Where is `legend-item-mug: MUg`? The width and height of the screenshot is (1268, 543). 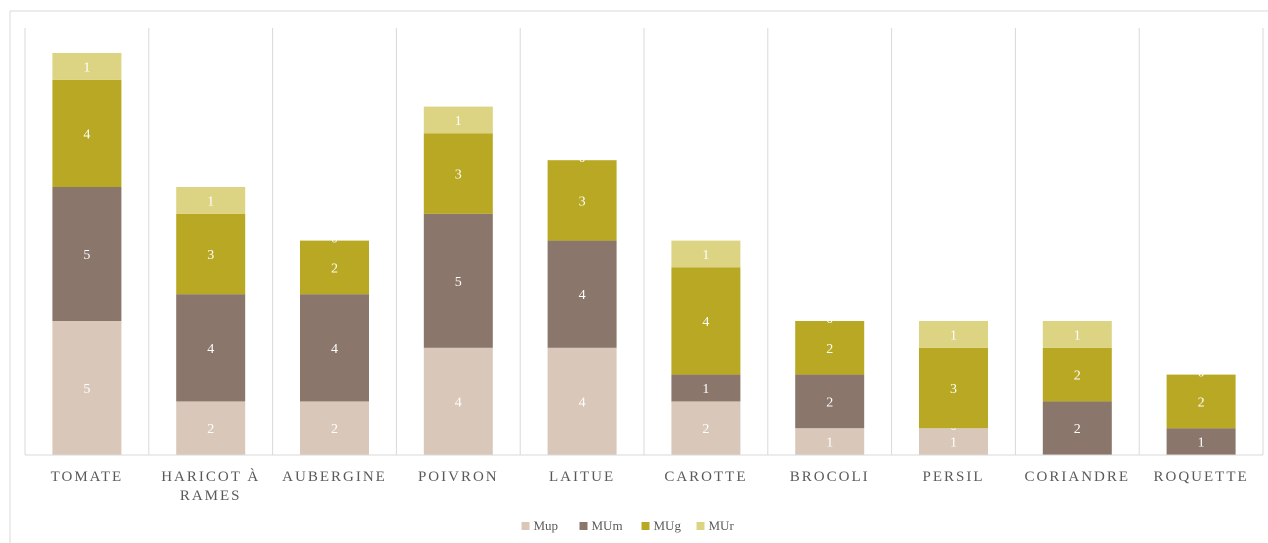
legend-item-mug: MUg is located at coordinates (661, 525).